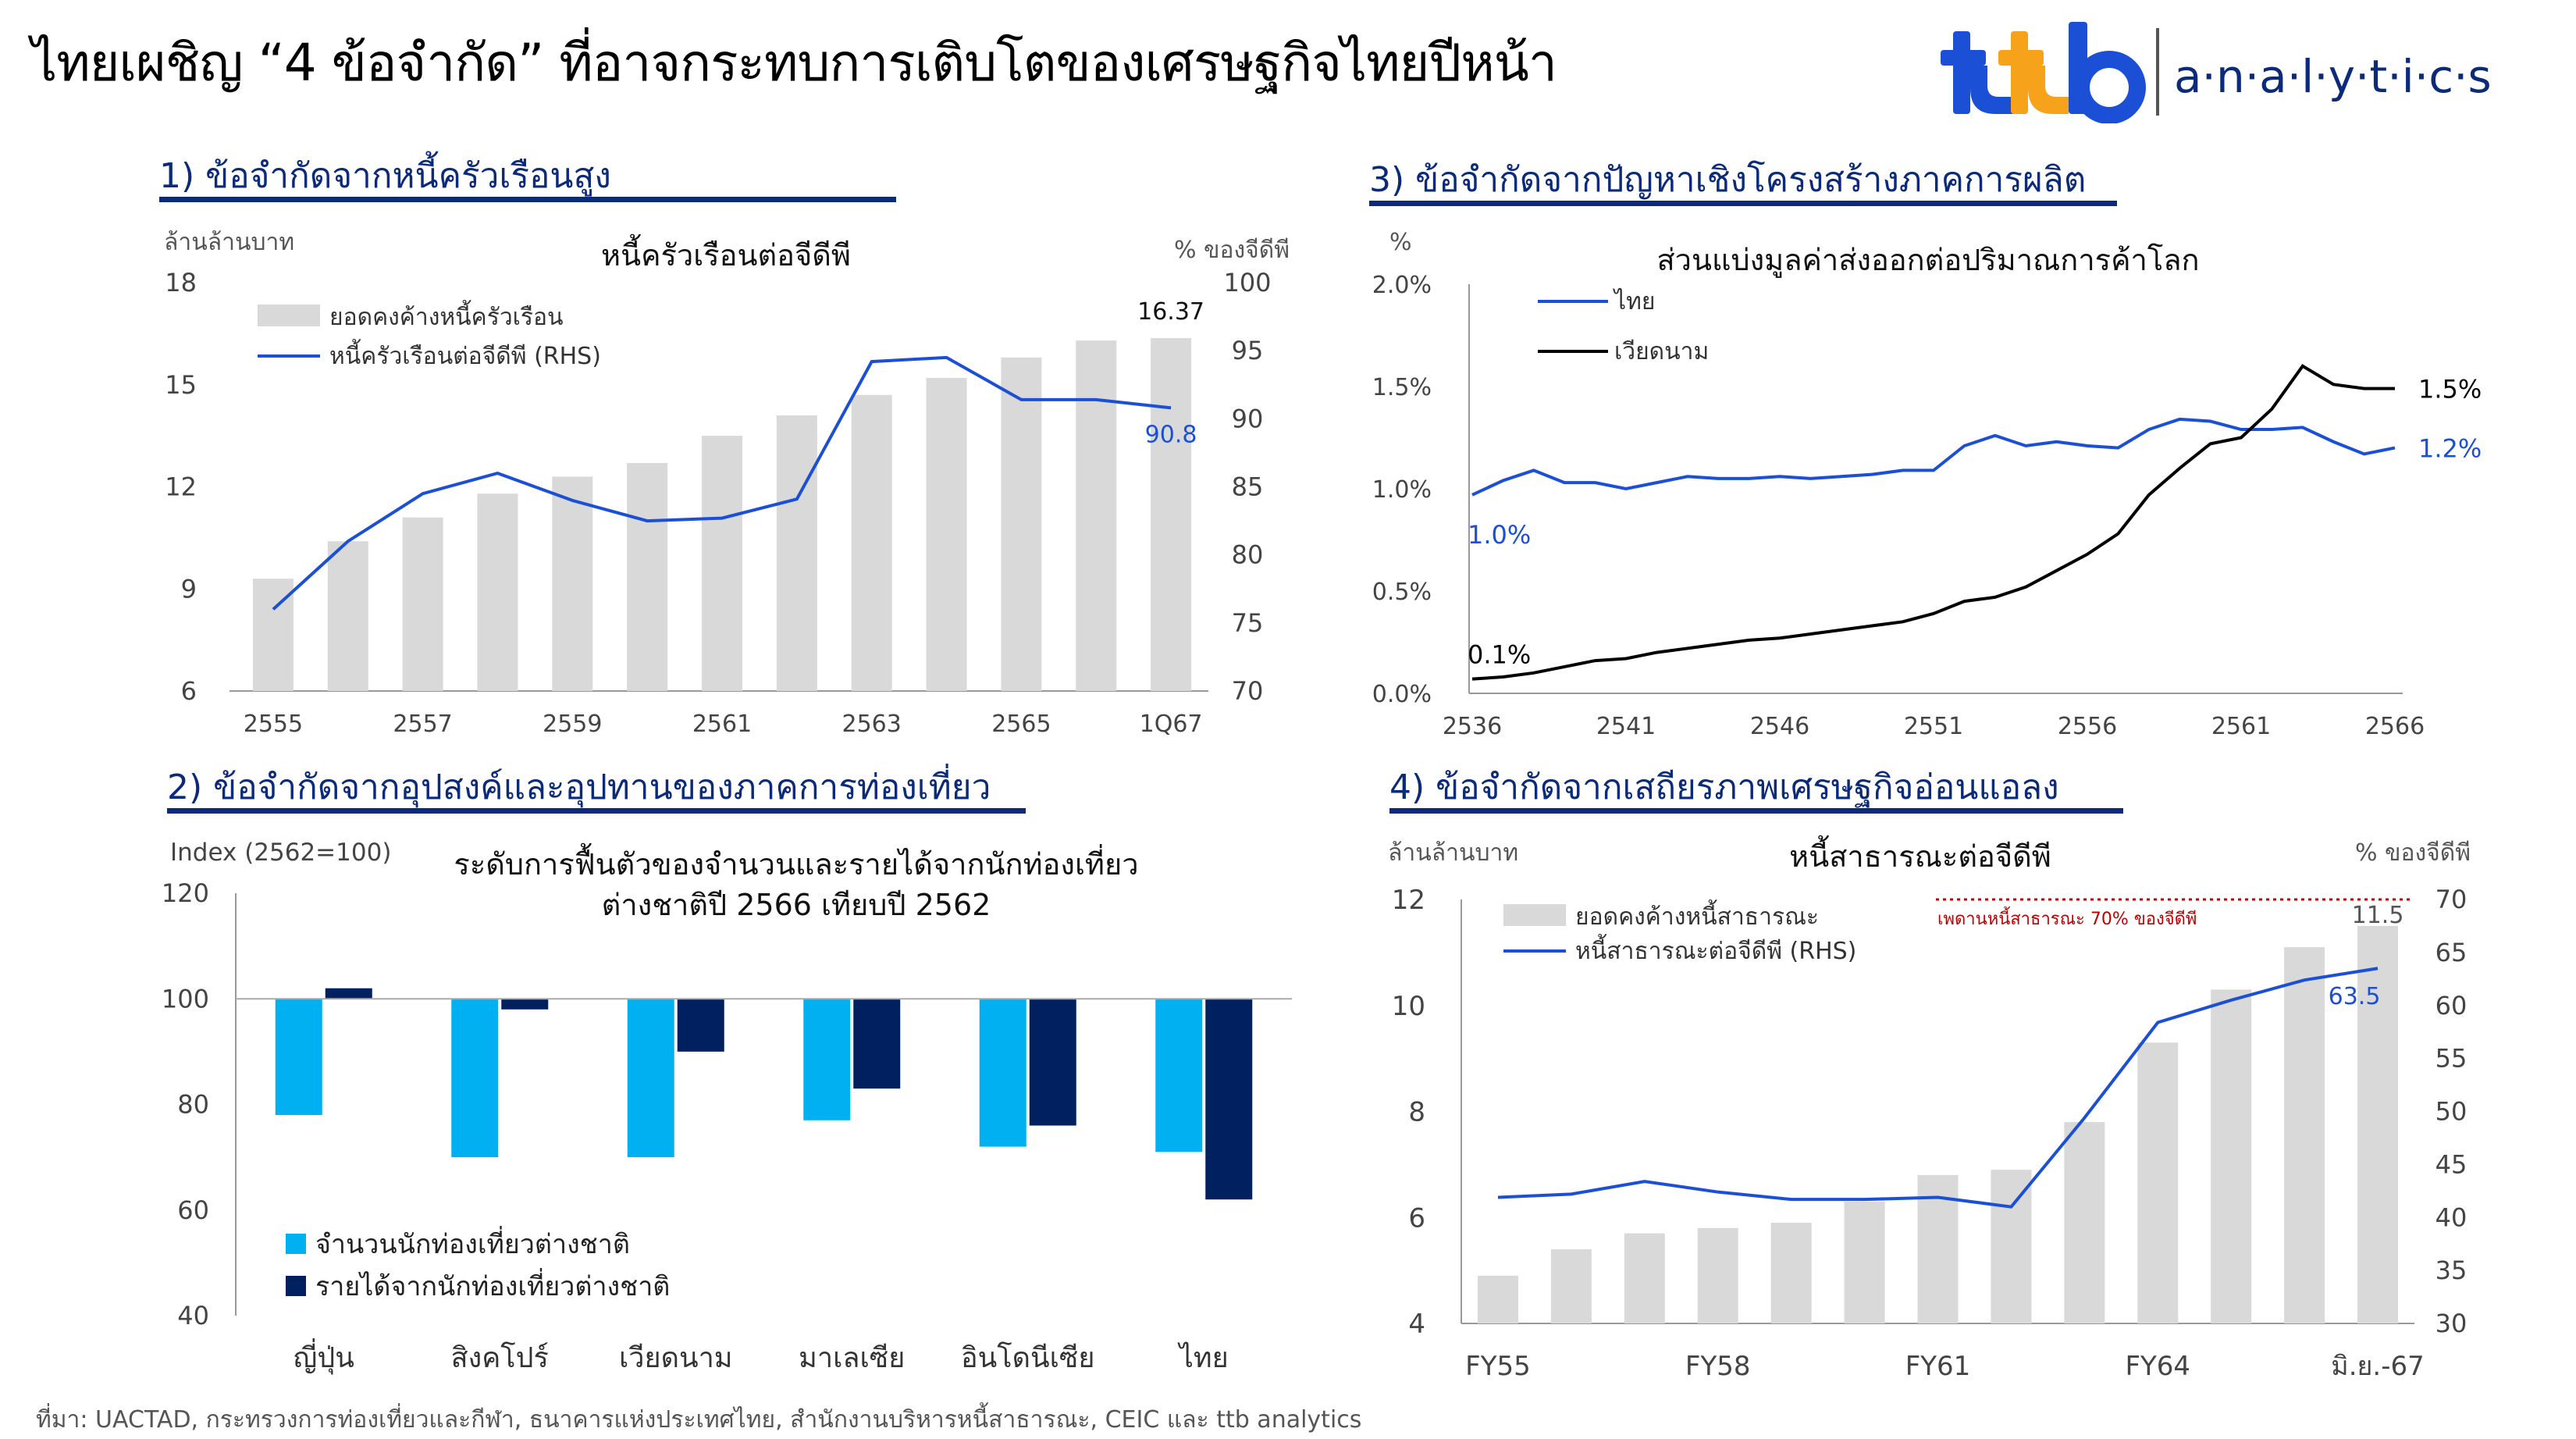  Describe the element at coordinates (500, 1358) in the screenshot. I see `x-tick-label: สิงคโปร์` at that location.